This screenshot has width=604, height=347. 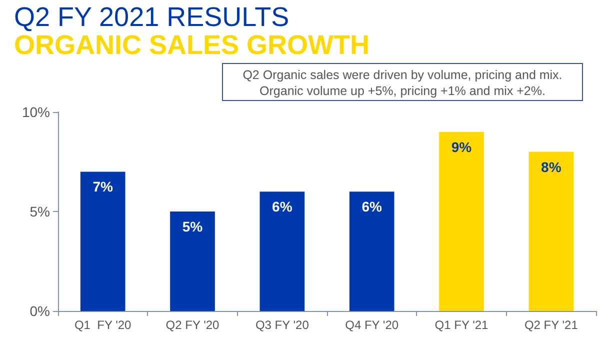 I want to click on data-label: 9%, so click(x=461, y=146).